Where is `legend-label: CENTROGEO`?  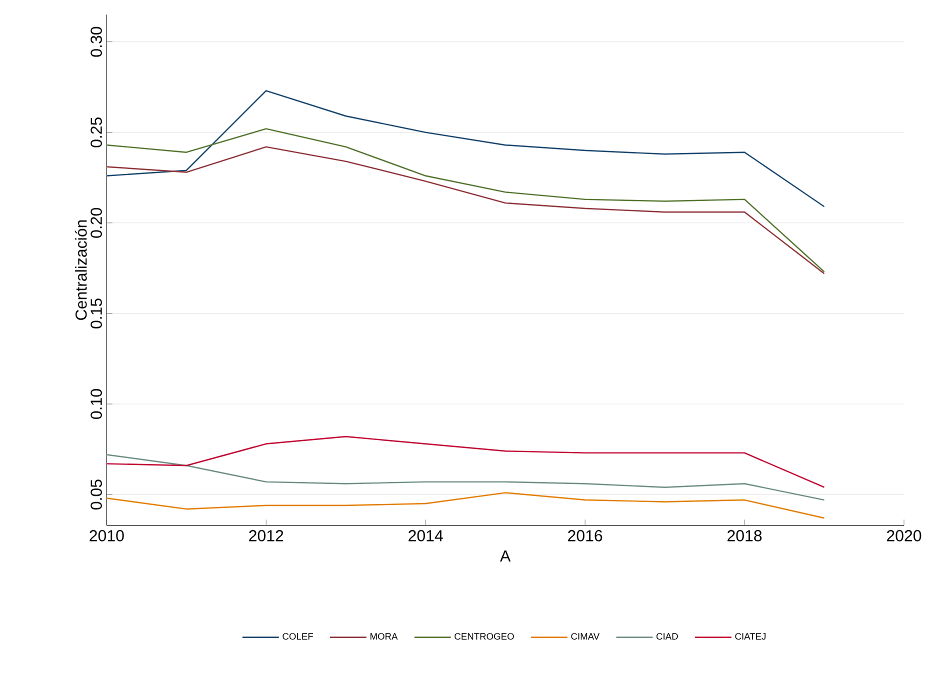
legend-label: CENTROGEO is located at coordinates (484, 636).